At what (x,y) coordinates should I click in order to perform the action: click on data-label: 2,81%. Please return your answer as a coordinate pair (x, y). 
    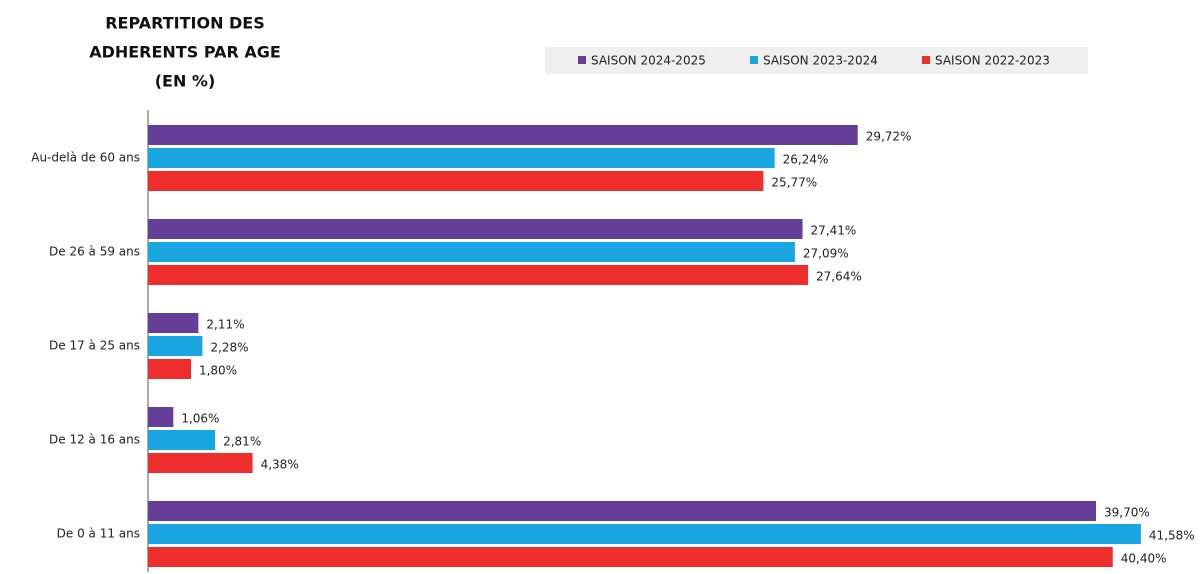
    Looking at the image, I should click on (242, 442).